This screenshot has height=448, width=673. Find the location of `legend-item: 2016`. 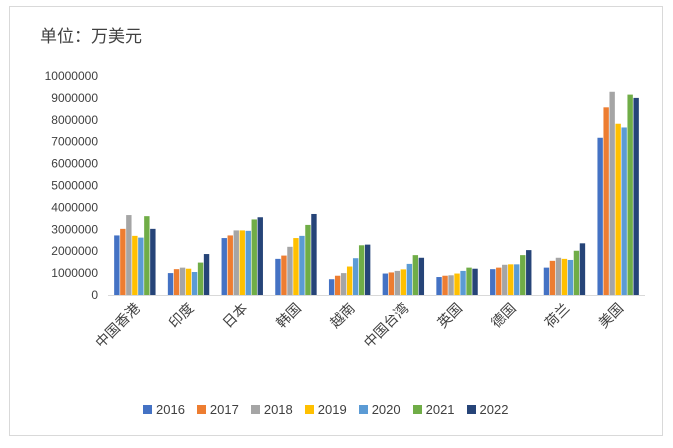

legend-item: 2016 is located at coordinates (164, 409).